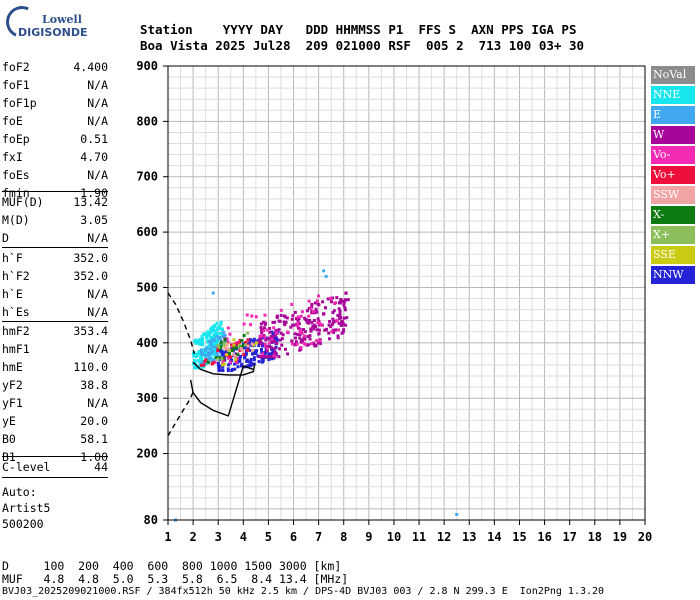  Describe the element at coordinates (16, 193) in the screenshot. I see `param-name: fmin` at that location.